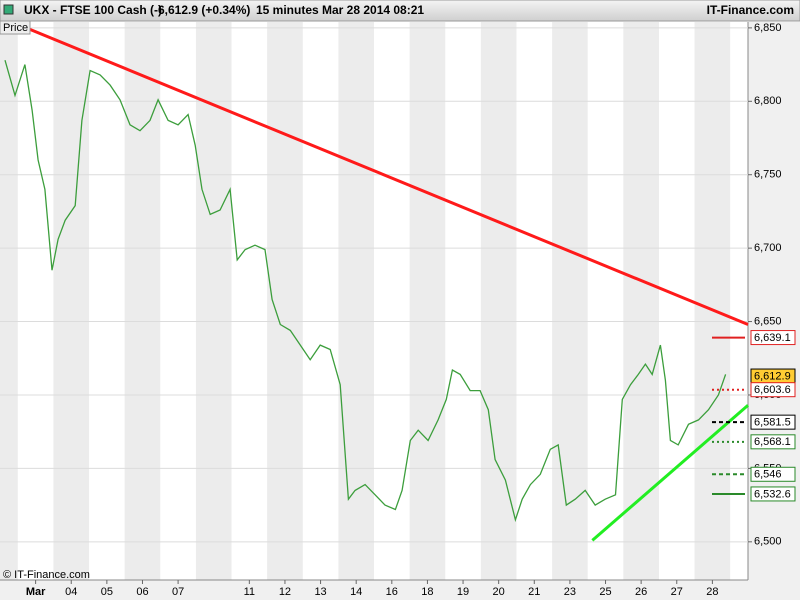 The image size is (800, 600). I want to click on timestamp: Mar 28 2014 08:21, so click(373, 10).